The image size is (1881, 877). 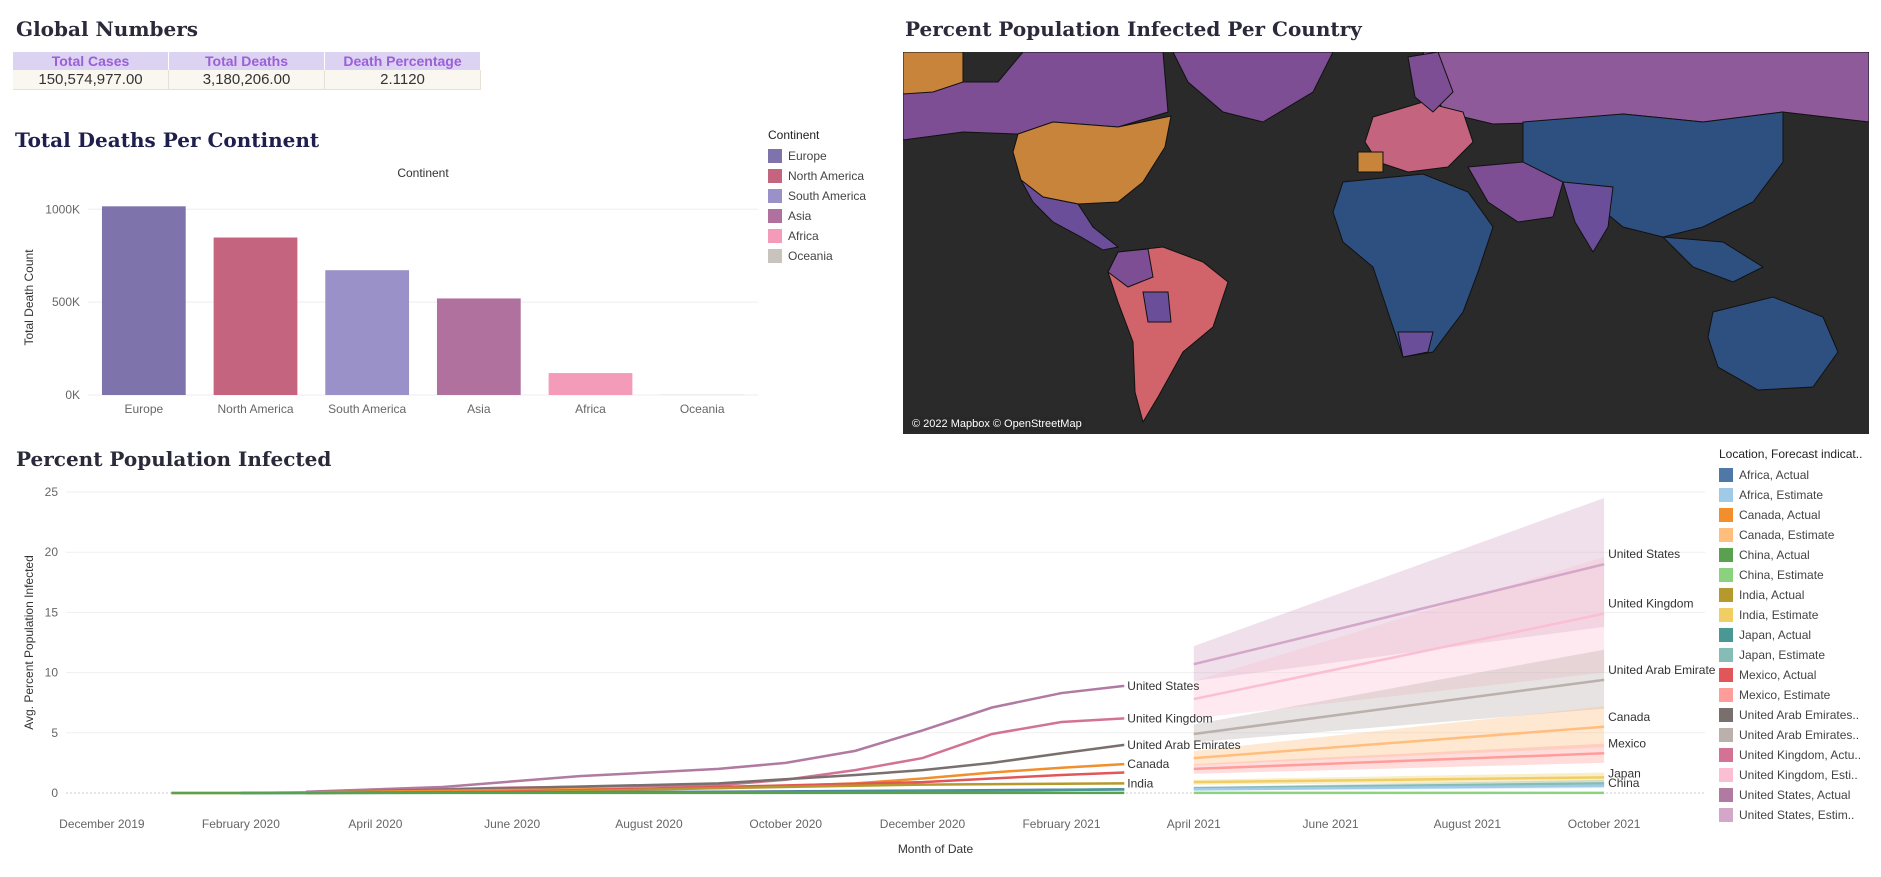 I want to click on map-region-united-states, so click(x=1092, y=160).